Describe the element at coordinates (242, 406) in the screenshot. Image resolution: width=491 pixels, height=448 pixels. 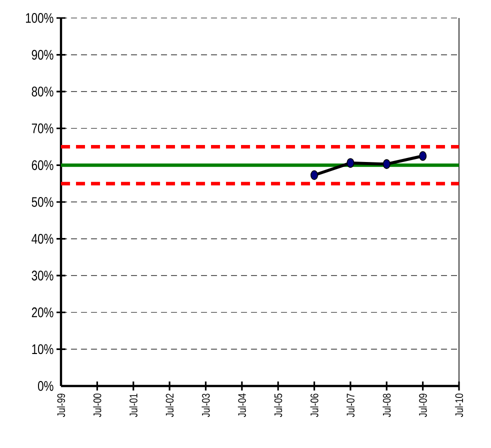
I see `x-tick-label: Jul-04` at that location.